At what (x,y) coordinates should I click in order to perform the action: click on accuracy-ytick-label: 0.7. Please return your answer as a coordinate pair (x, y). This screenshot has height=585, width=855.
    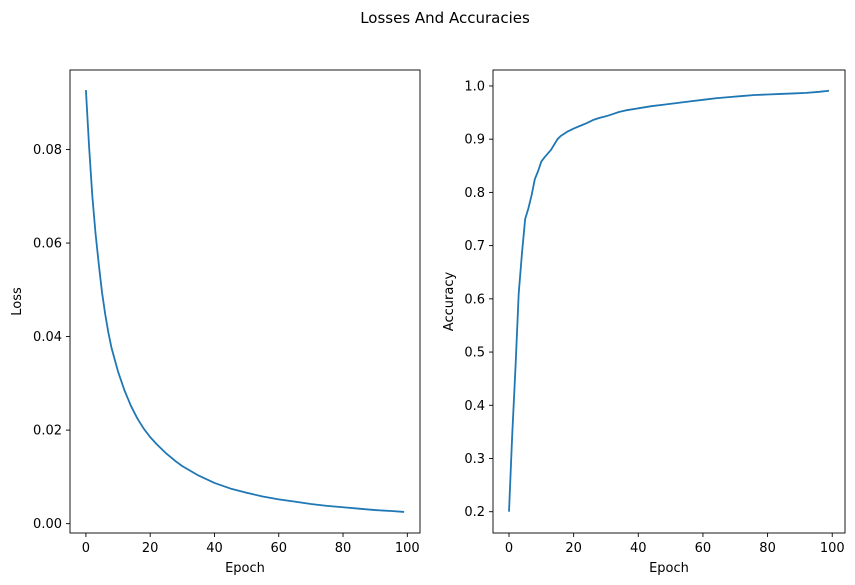
    Looking at the image, I should click on (474, 246).